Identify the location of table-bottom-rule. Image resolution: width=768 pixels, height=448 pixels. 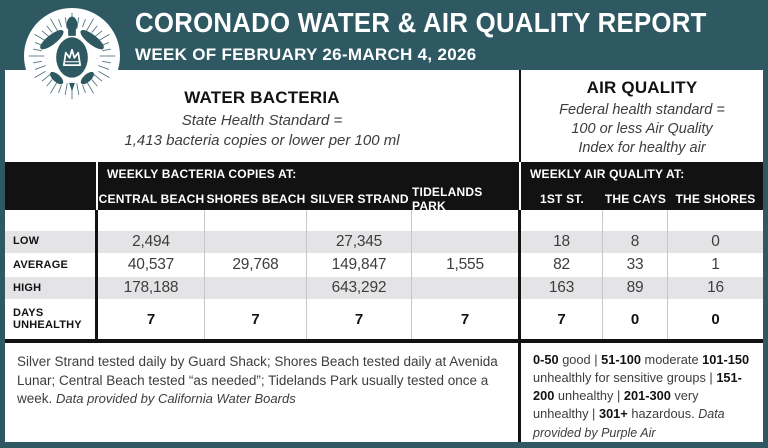
(384, 341).